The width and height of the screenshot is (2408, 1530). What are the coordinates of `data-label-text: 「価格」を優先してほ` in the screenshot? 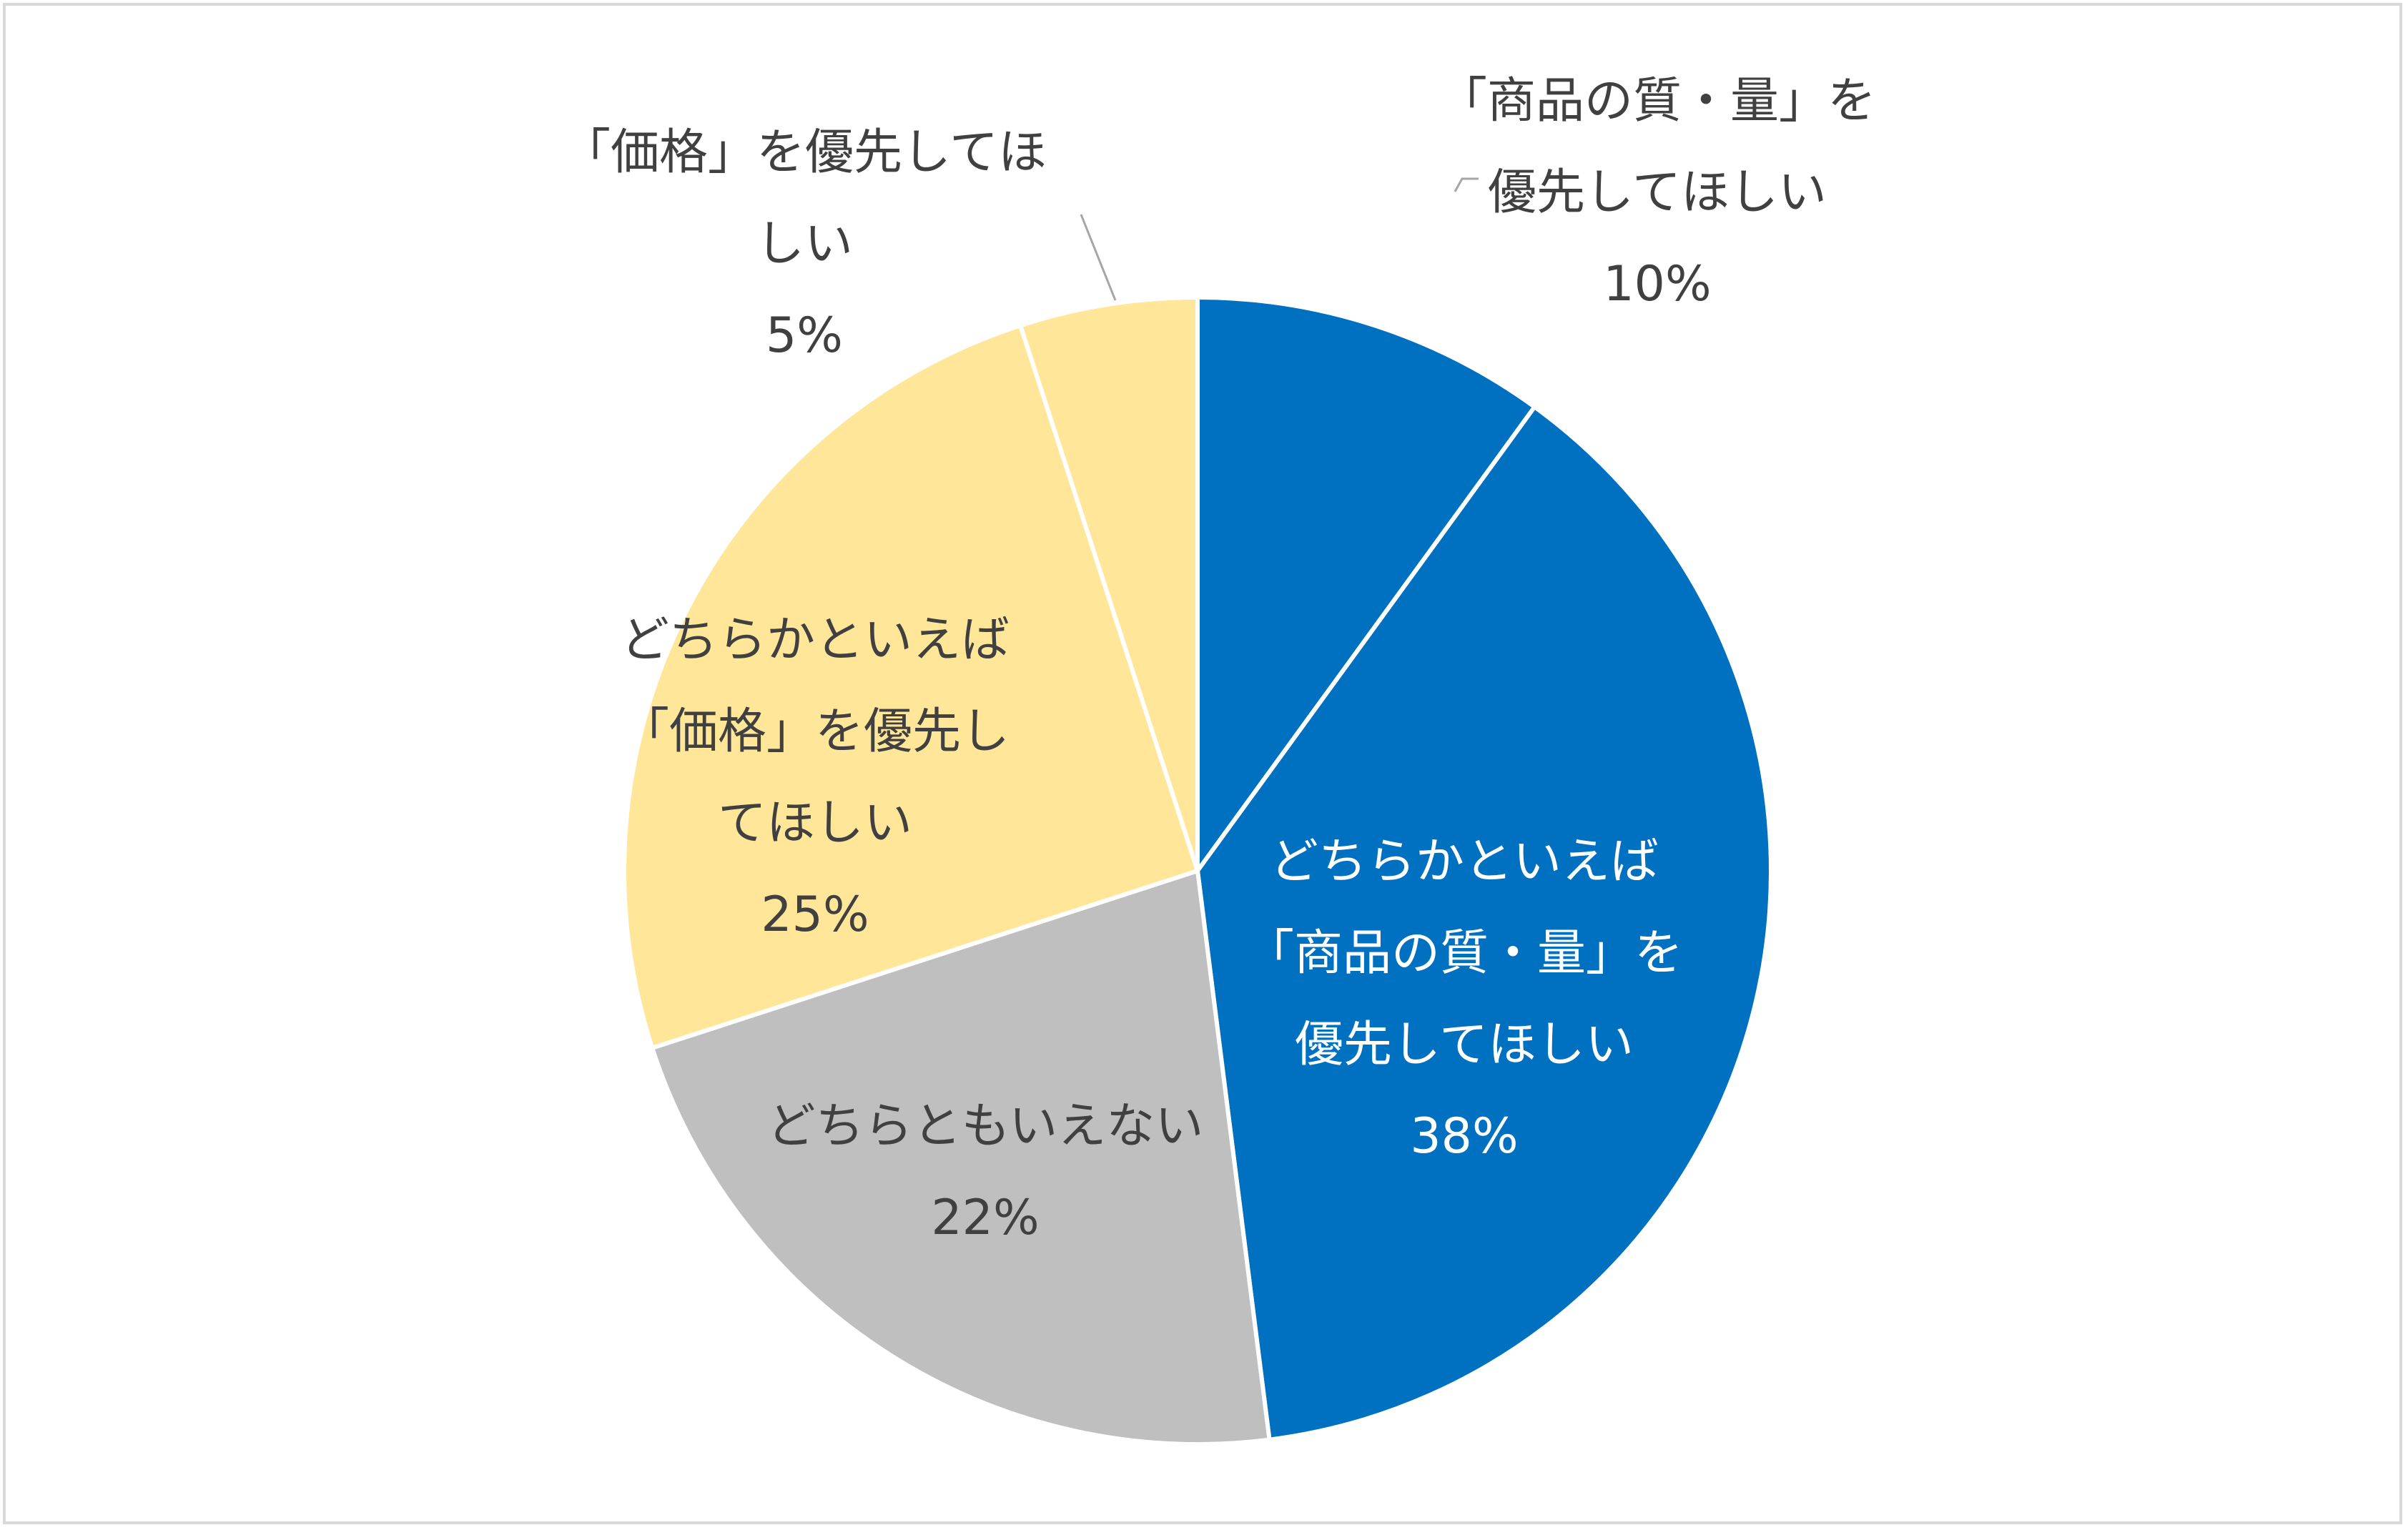 It's located at (805, 152).